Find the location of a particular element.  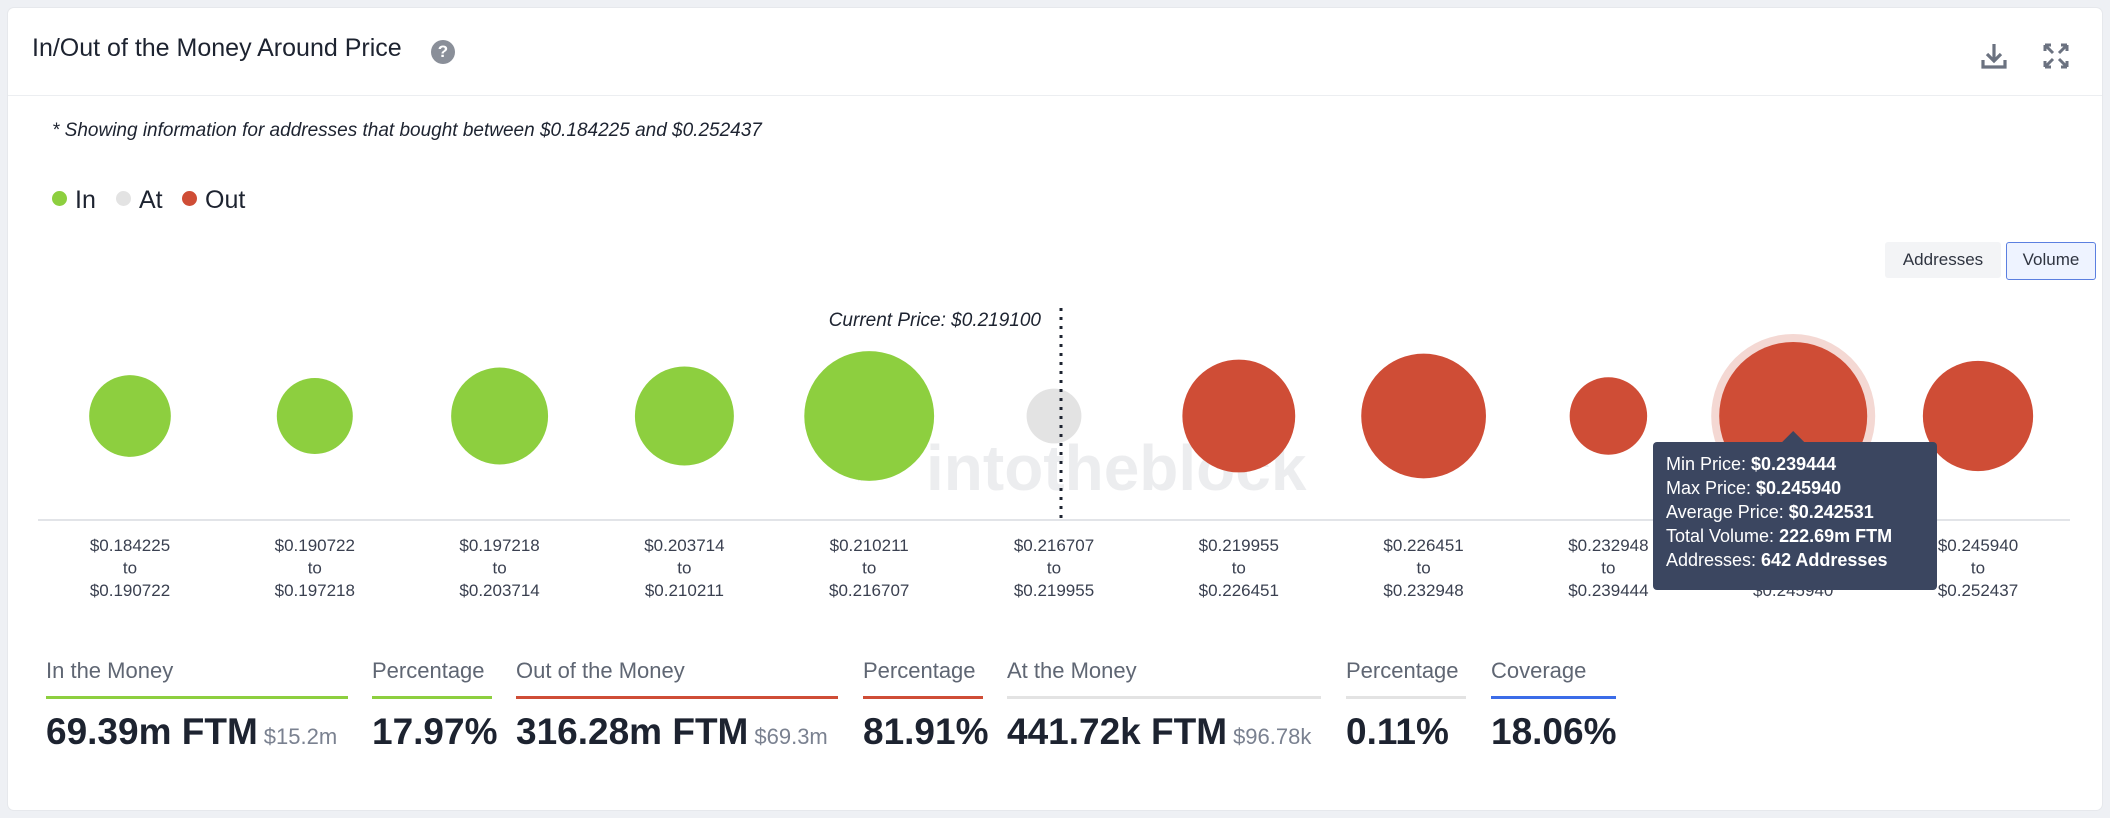

legend-dot-out is located at coordinates (189, 198).